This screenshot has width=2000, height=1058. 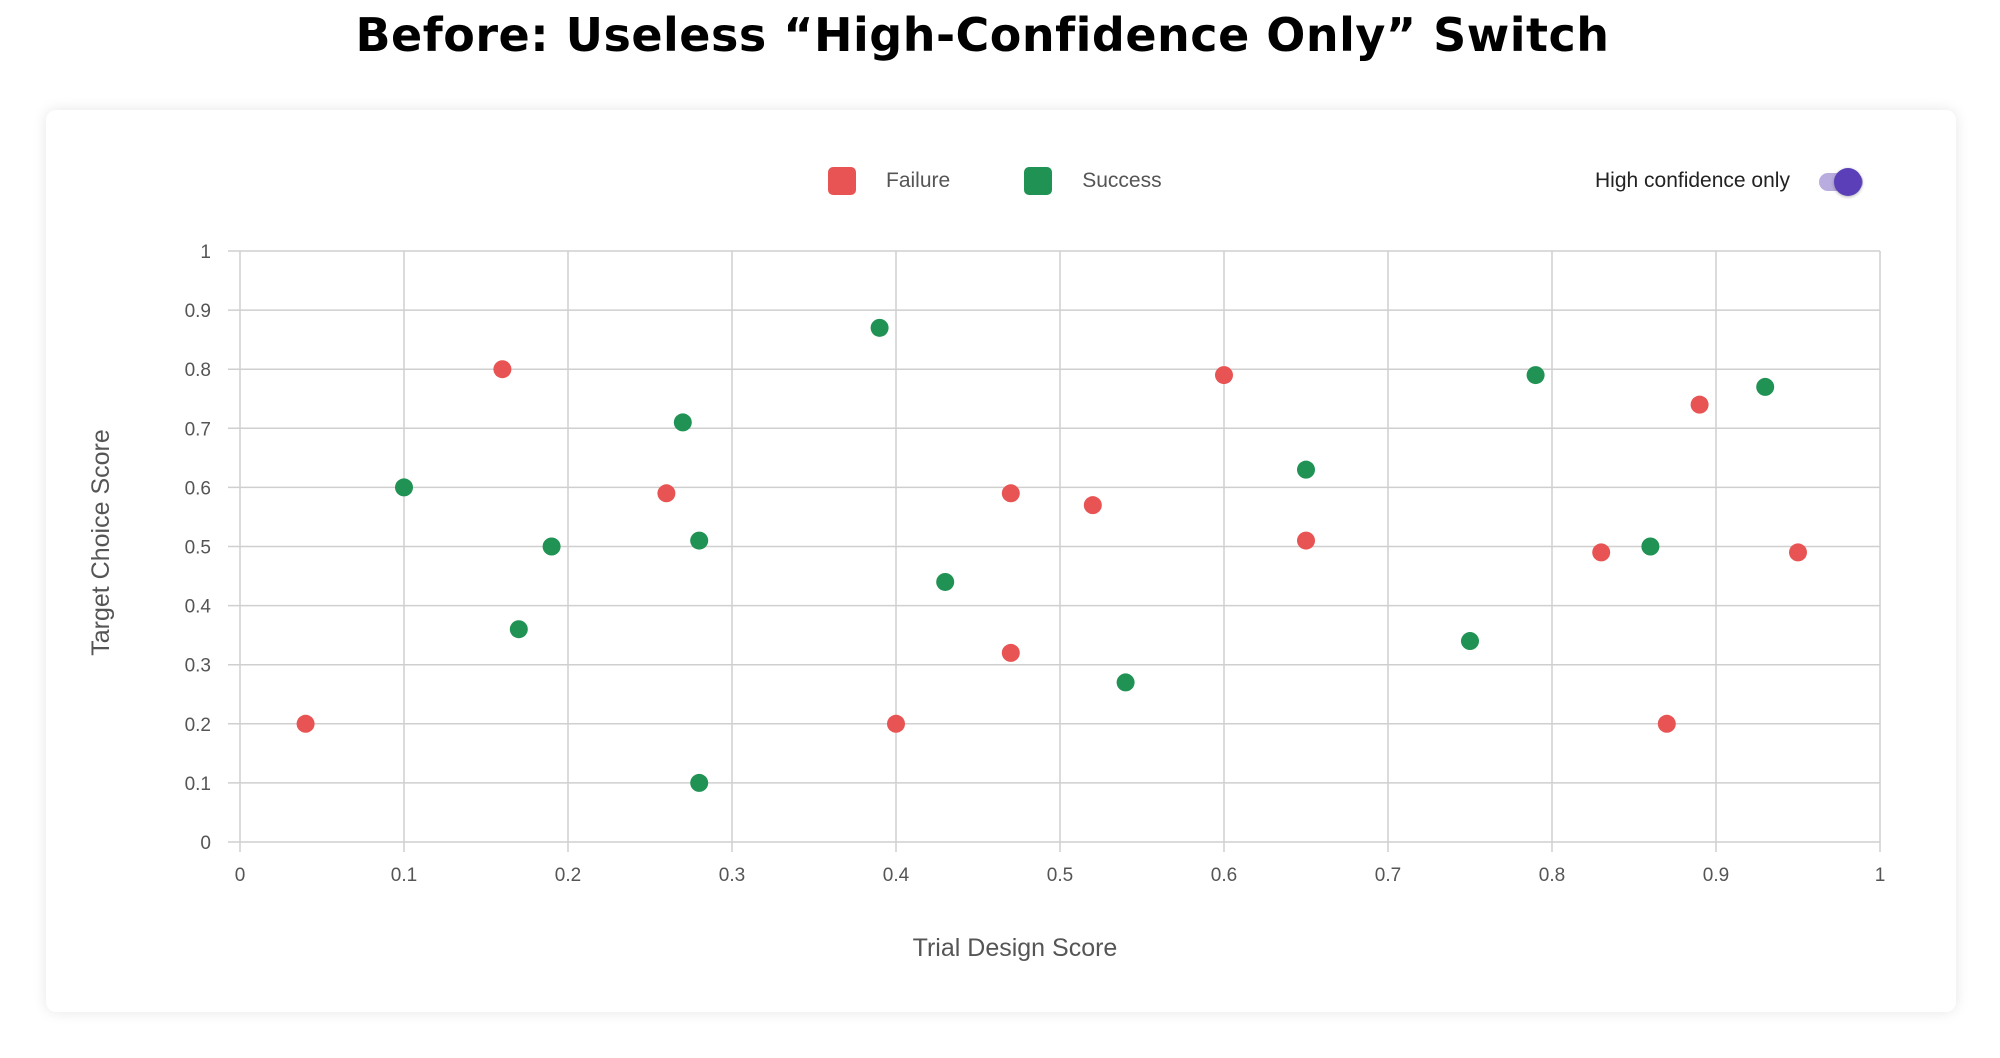 I want to click on y-tick-label: 0.7, so click(x=198, y=429).